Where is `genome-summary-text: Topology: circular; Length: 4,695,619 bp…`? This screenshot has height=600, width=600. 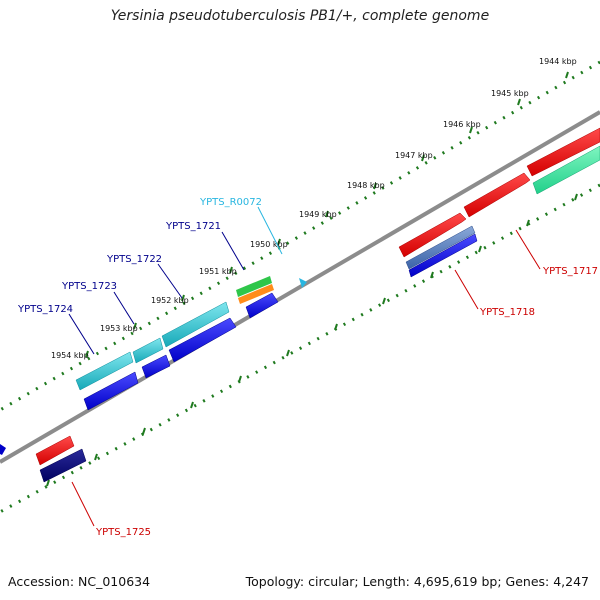
genome-summary-text: Topology: circular; Length: 4,695,619 bp… is located at coordinates (417, 581).